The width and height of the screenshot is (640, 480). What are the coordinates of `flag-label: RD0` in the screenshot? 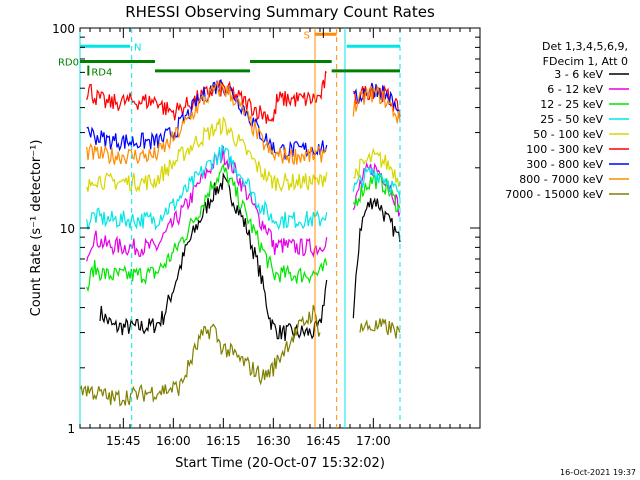 It's located at (68, 62).